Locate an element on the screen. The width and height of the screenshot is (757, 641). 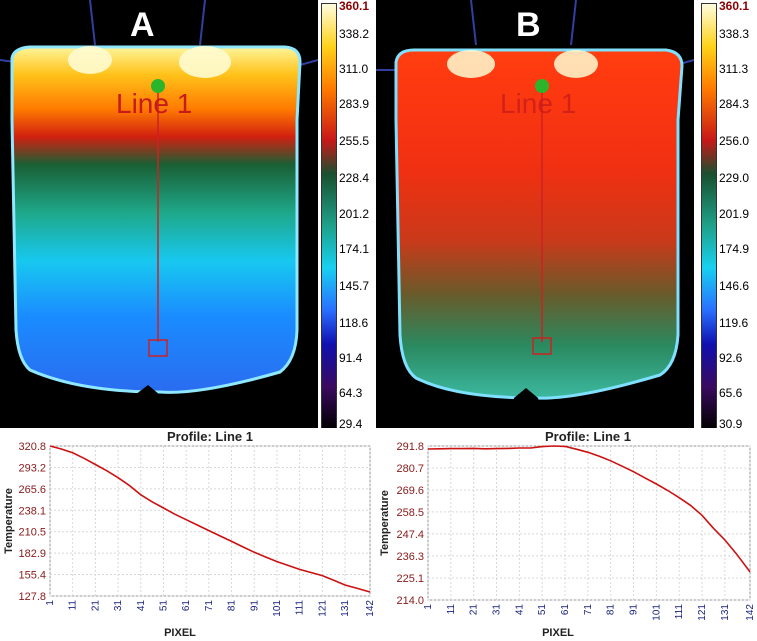
colorbar-b-tick: 92.6 is located at coordinates (731, 358).